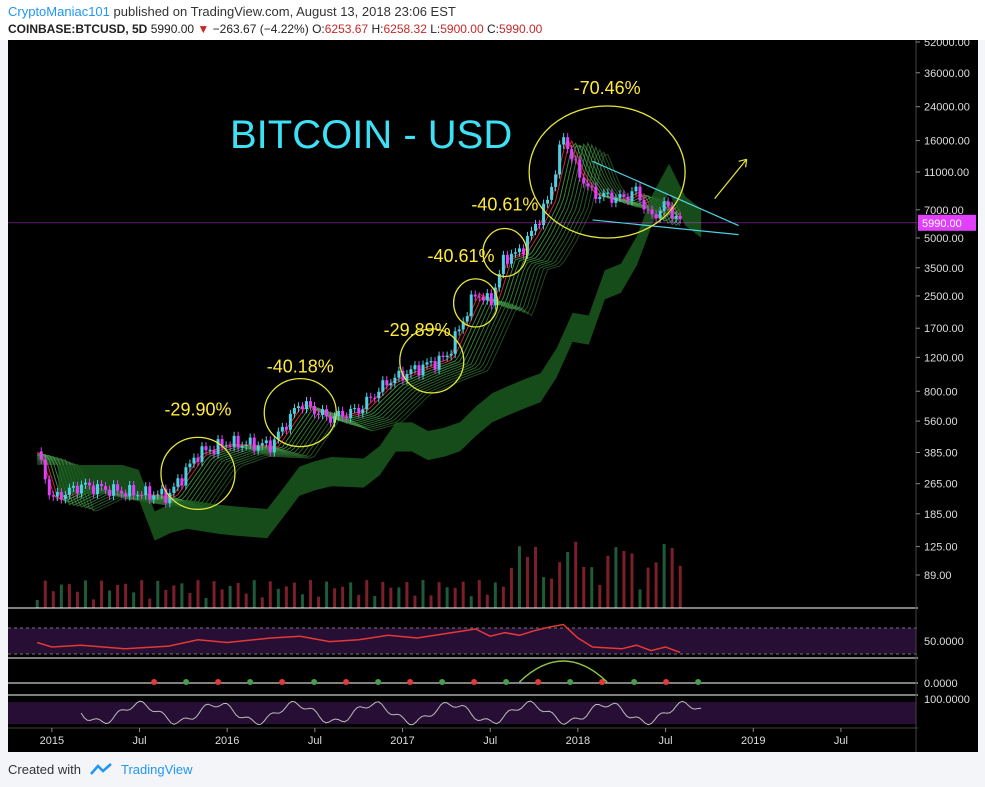 Image resolution: width=985 pixels, height=787 pixels. Describe the element at coordinates (607, 88) in the screenshot. I see `drawdown-annotation: -70.46%` at that location.